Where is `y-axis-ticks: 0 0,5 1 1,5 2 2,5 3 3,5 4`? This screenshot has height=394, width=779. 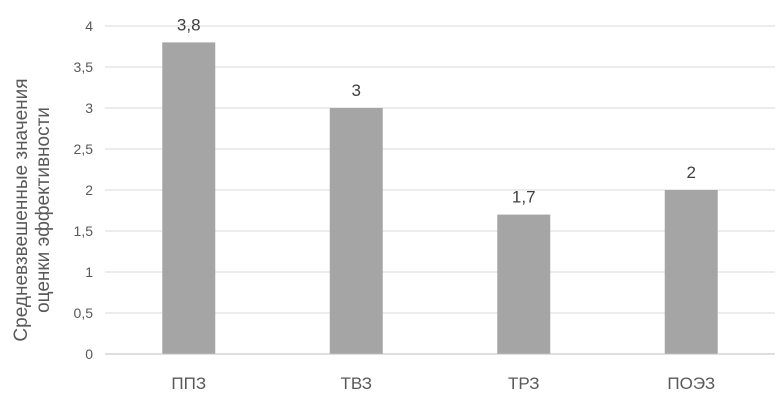 y-axis-ticks: 0 0,5 1 1,5 2 2,5 3 3,5 4 is located at coordinates (84, 190).